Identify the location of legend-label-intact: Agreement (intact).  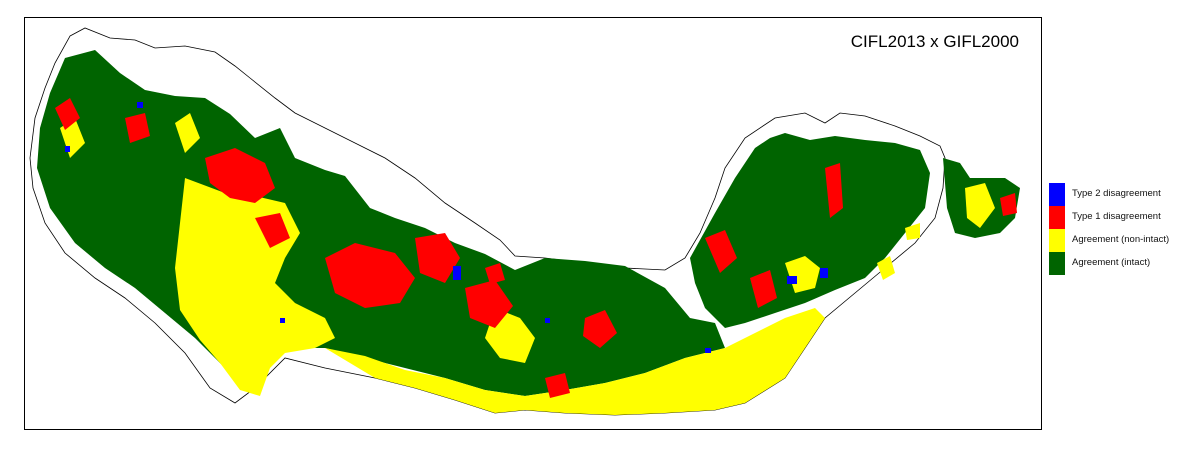
(1111, 262).